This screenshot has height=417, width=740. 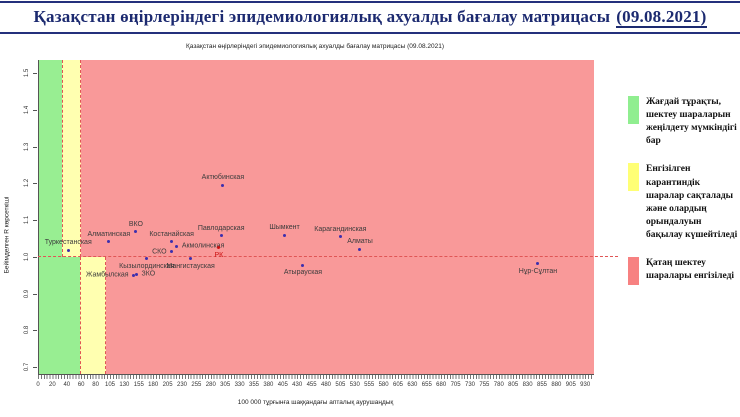 I want to click on x-tick-label: 430, so click(x=297, y=385).